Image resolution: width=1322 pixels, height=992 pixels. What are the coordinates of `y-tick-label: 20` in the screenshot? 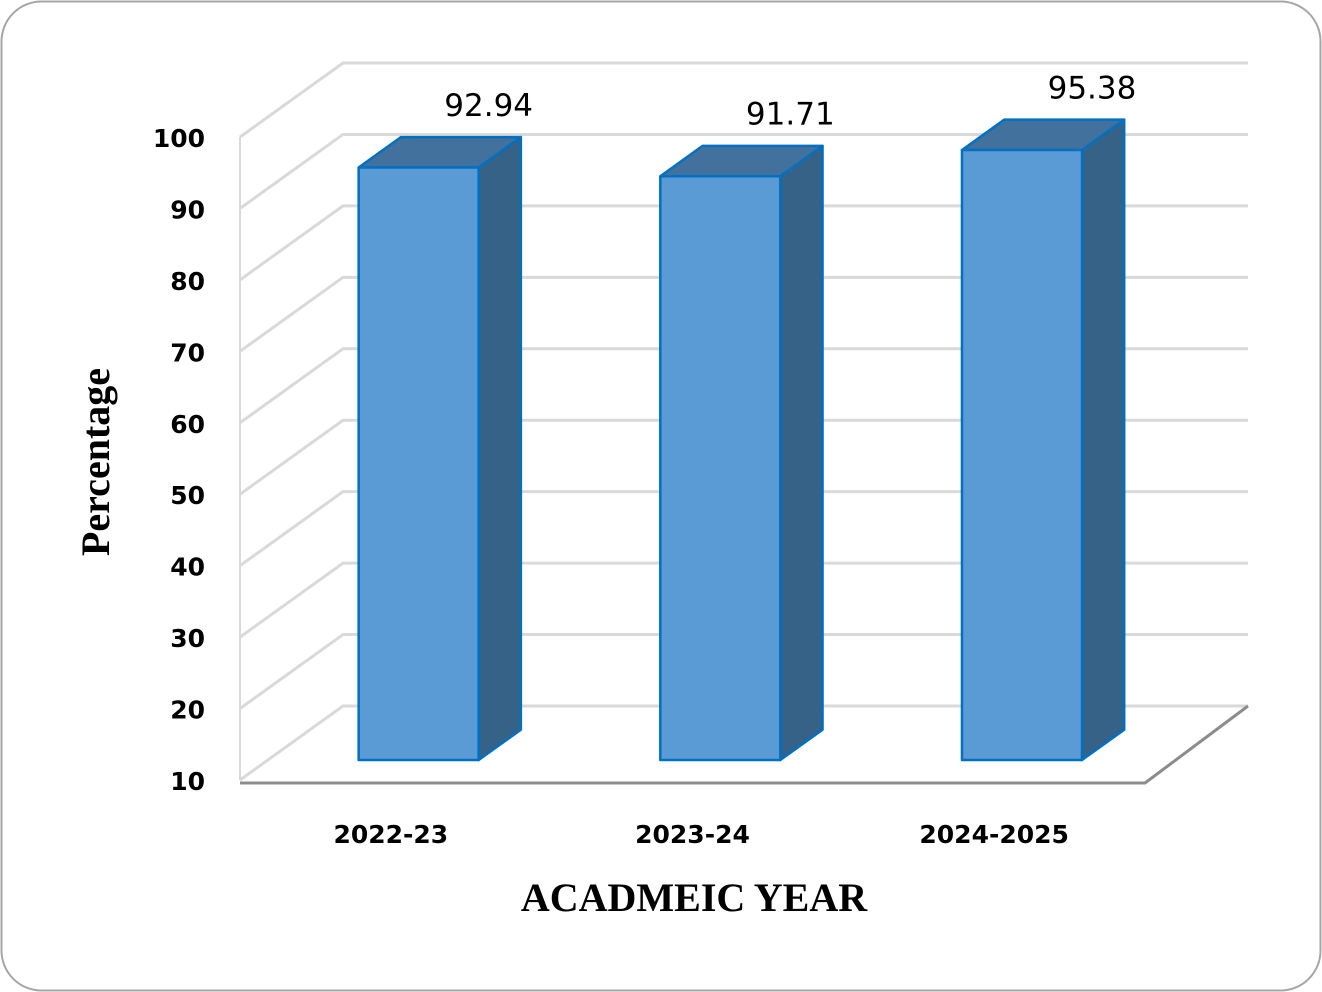 It's located at (187, 710).